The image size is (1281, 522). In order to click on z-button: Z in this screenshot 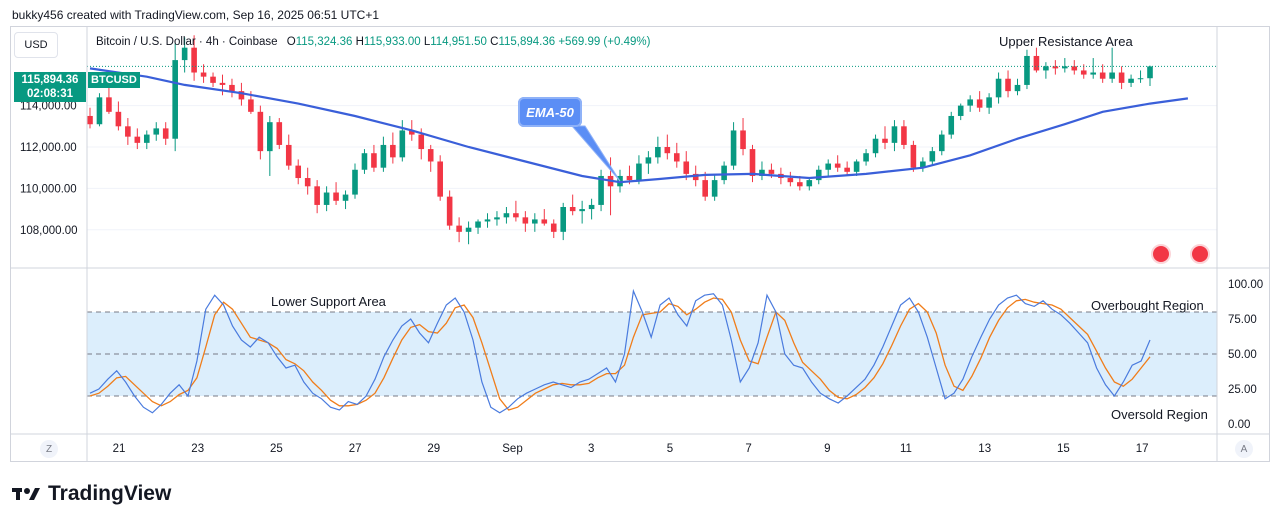, I will do `click(49, 449)`.